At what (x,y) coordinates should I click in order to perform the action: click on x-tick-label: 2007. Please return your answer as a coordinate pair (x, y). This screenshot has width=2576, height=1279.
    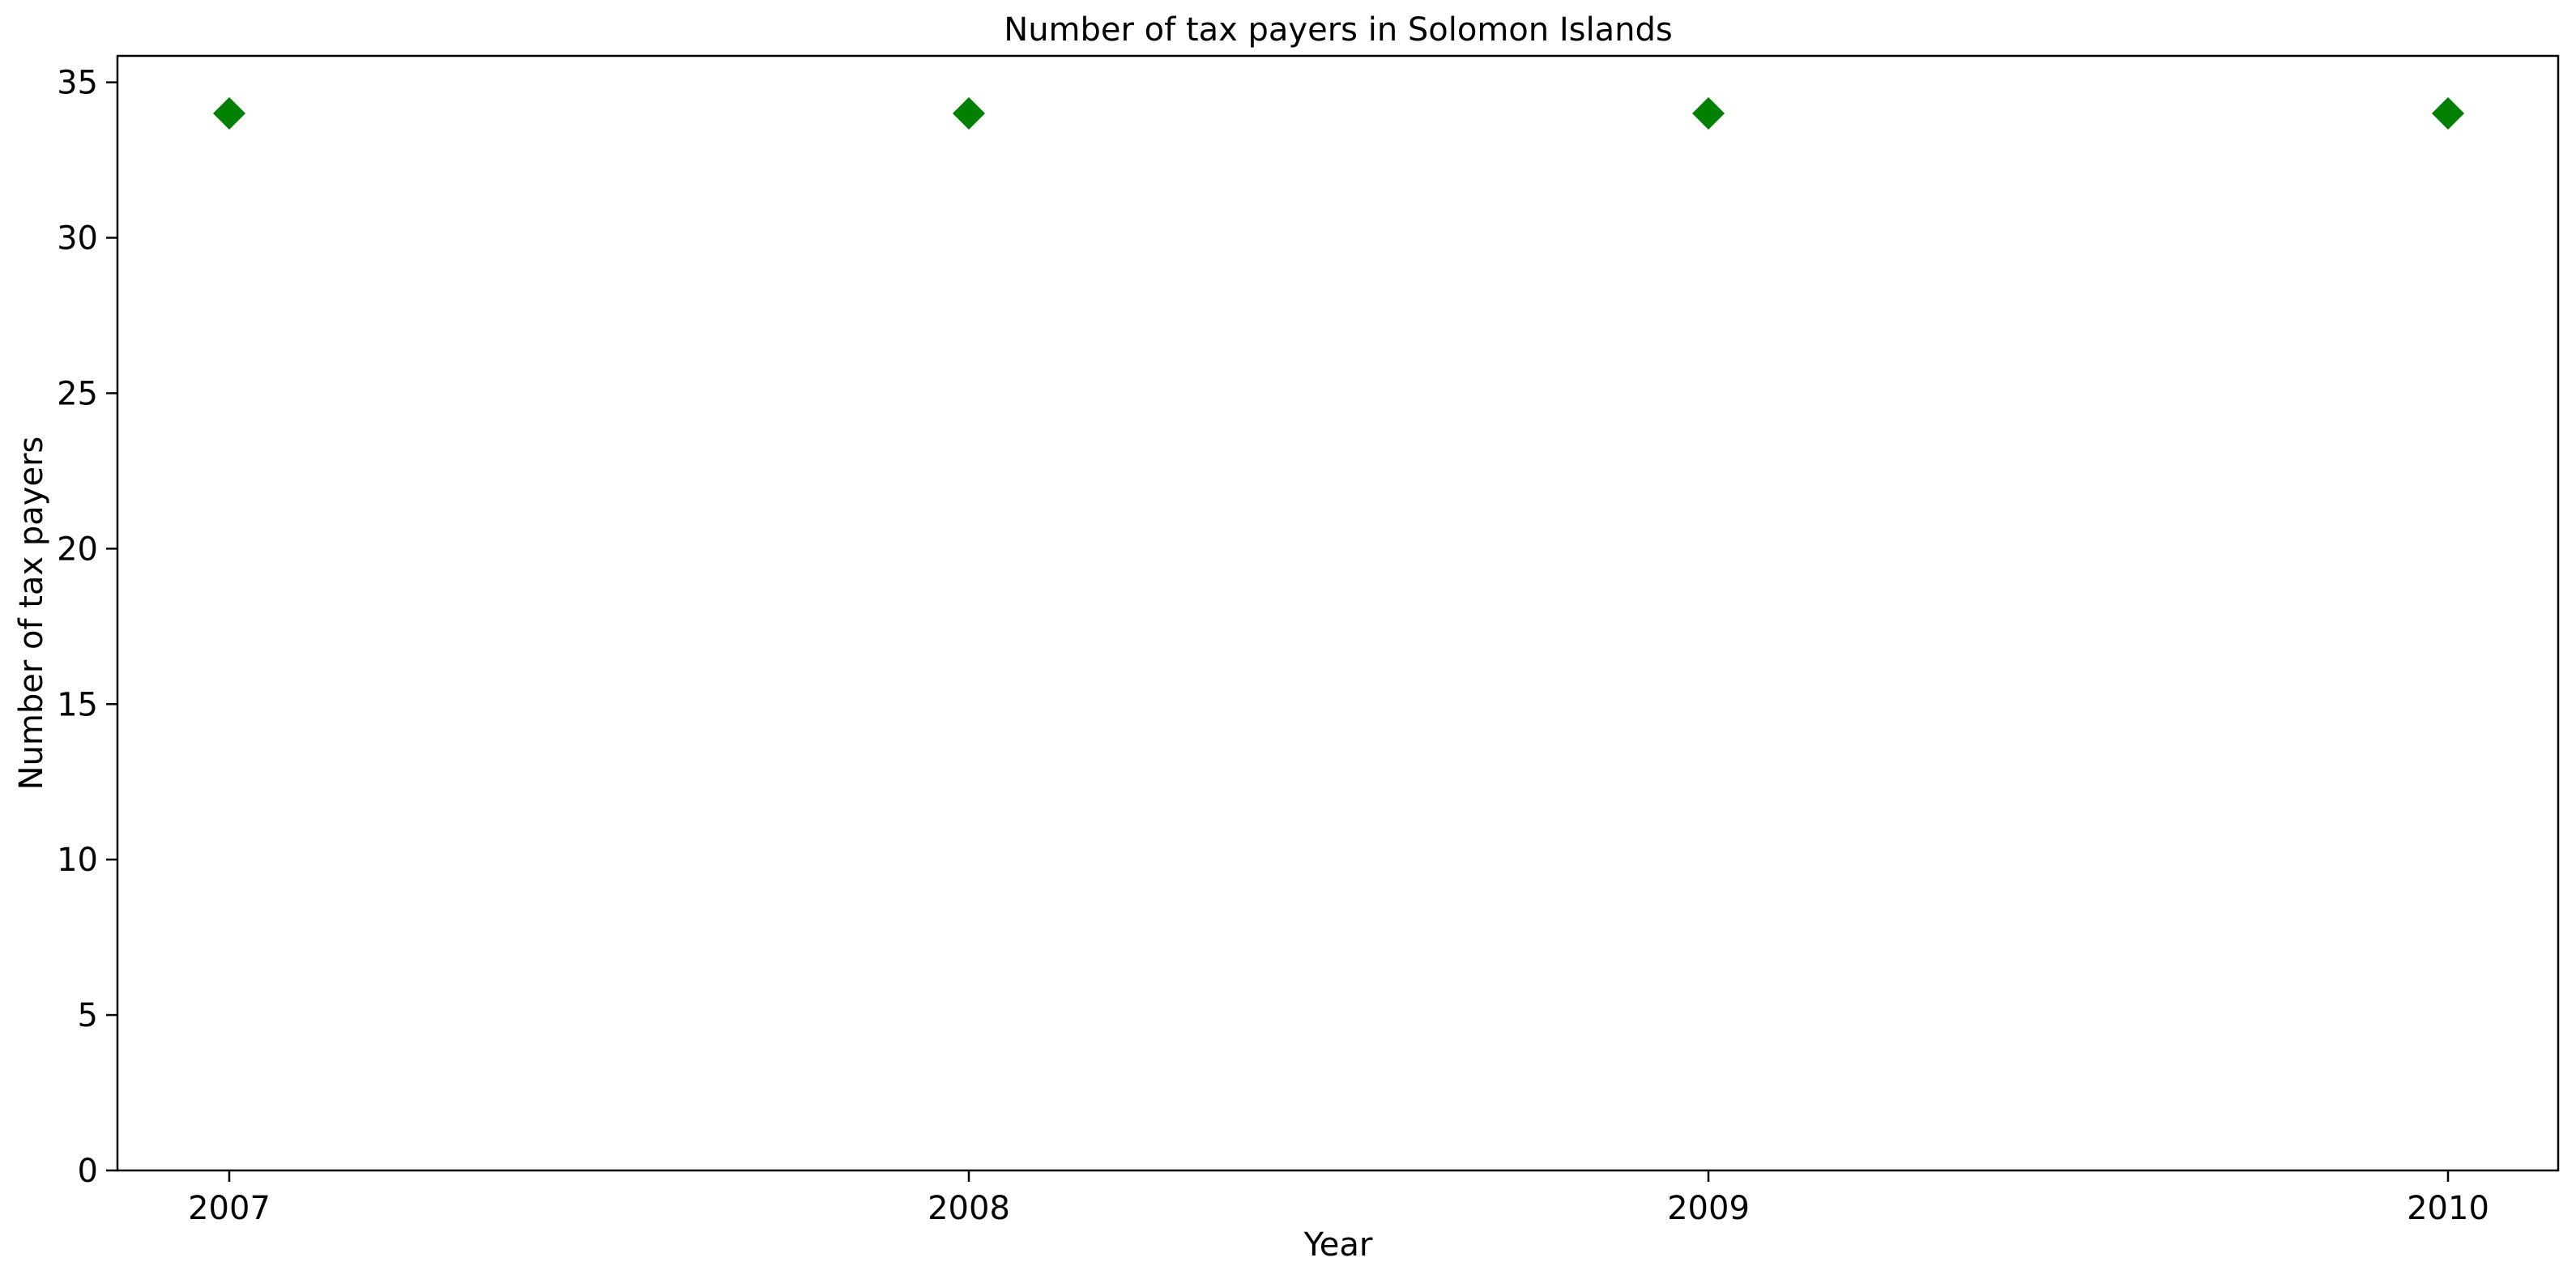
    Looking at the image, I should click on (230, 1208).